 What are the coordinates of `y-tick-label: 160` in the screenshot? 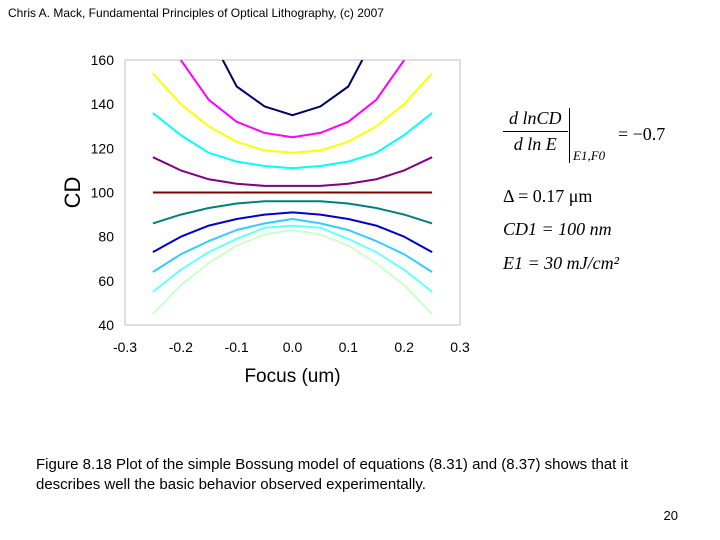 It's located at (103, 60).